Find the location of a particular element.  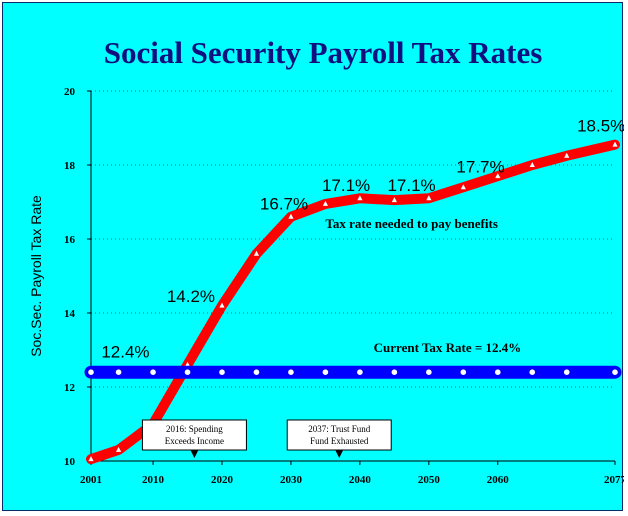

chart-title: Social Security Payroll Tax Rates is located at coordinates (323, 52).